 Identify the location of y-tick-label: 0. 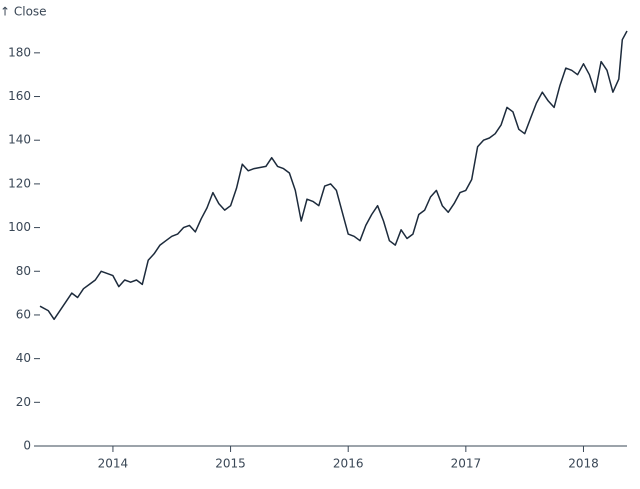
(27, 446).